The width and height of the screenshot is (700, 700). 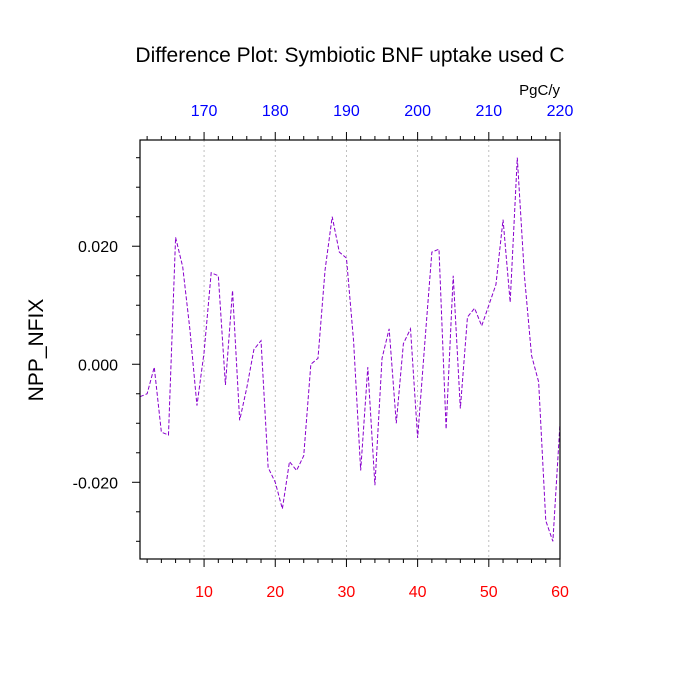 I want to click on y-tick-label: 0.020, so click(x=98, y=247).